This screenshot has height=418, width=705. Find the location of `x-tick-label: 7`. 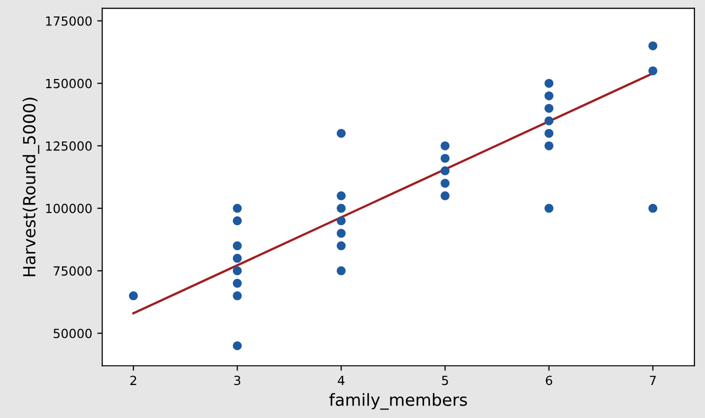

x-tick-label: 7 is located at coordinates (653, 380).